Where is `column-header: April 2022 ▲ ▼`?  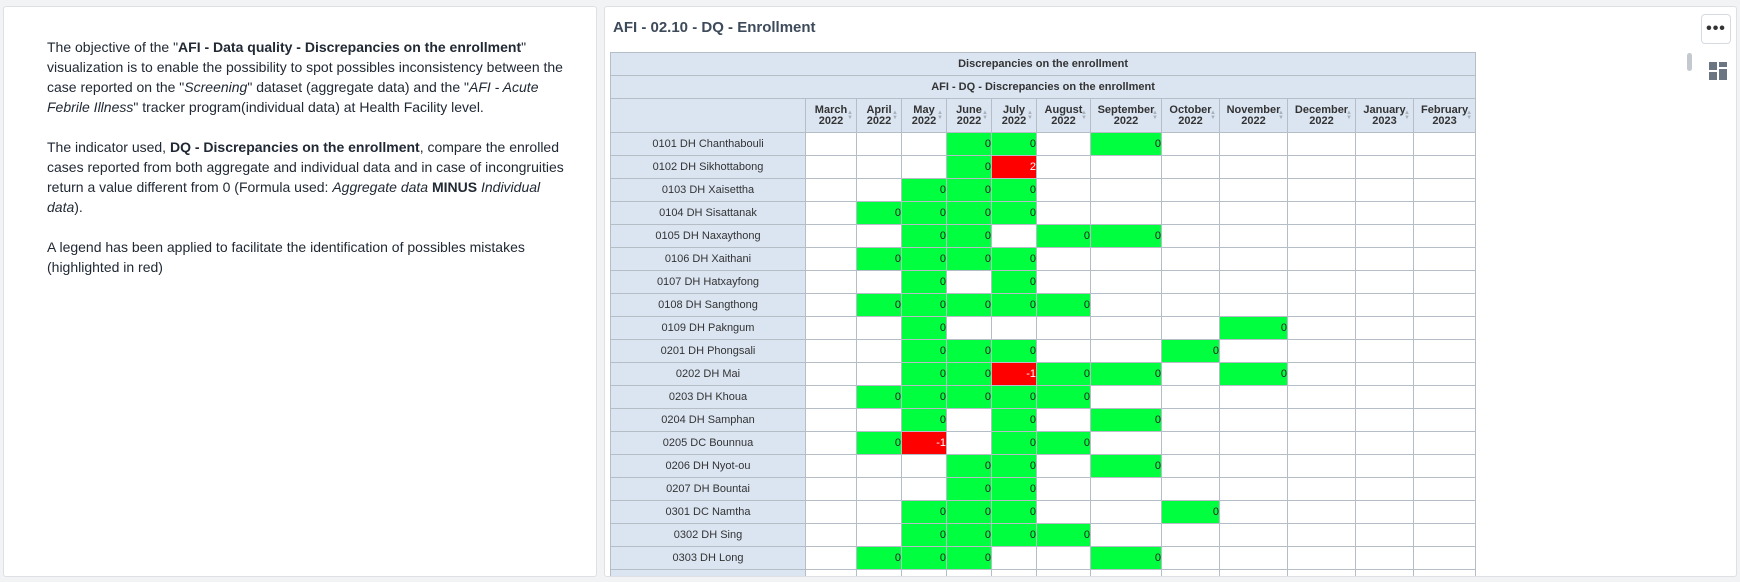 column-header: April 2022 ▲ ▼ is located at coordinates (879, 115).